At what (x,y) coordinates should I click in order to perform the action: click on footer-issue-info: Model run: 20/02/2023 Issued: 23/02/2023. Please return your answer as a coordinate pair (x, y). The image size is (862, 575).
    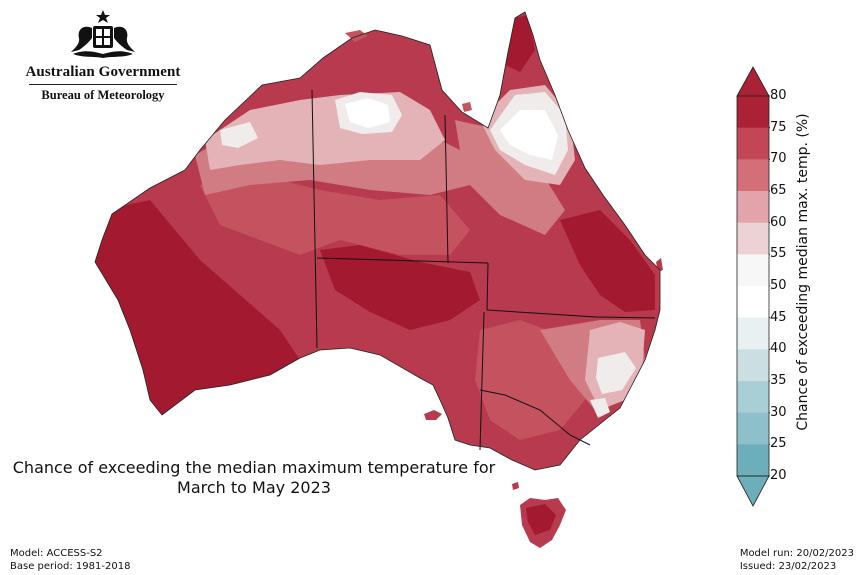
    Looking at the image, I should click on (797, 560).